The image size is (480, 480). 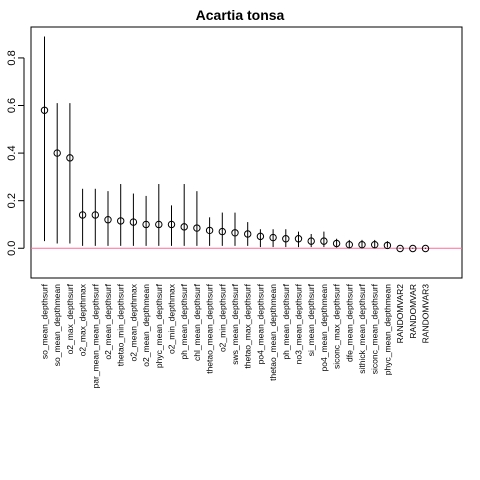 I want to click on x-category-label: so_mean_depthsurf, so click(x=45, y=321).